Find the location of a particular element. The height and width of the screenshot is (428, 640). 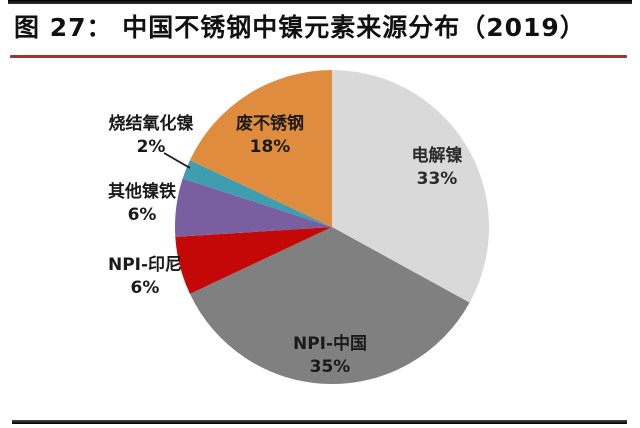

pie-label-text: 烧结氧化镍 is located at coordinates (151, 124).